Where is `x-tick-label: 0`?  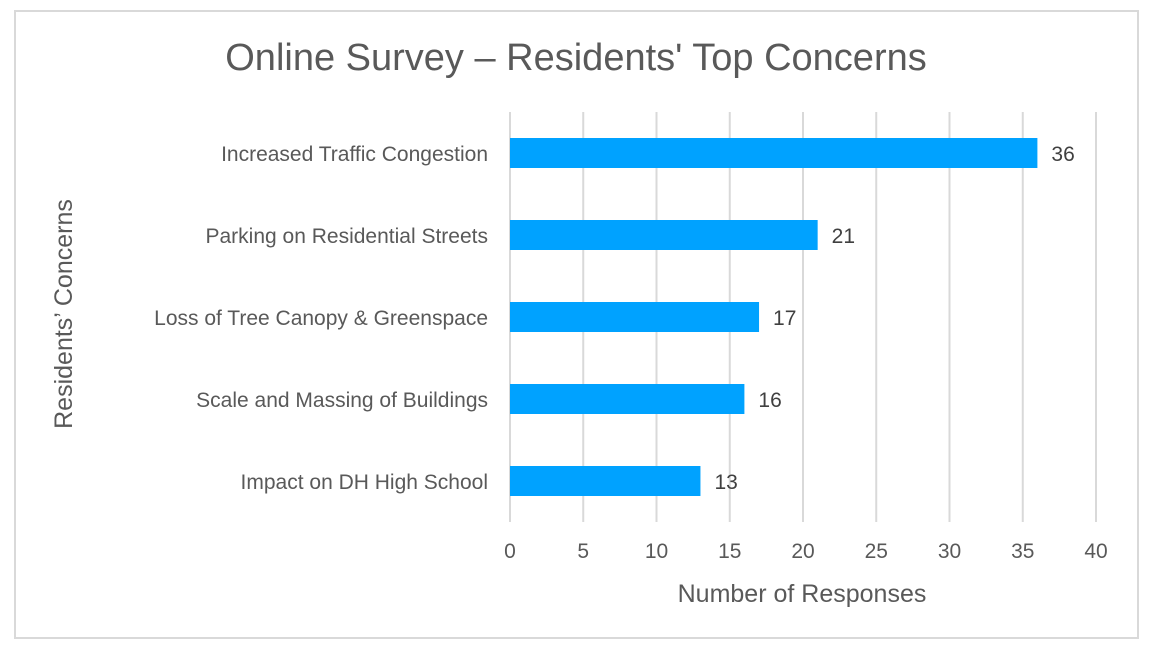 x-tick-label: 0 is located at coordinates (510, 551).